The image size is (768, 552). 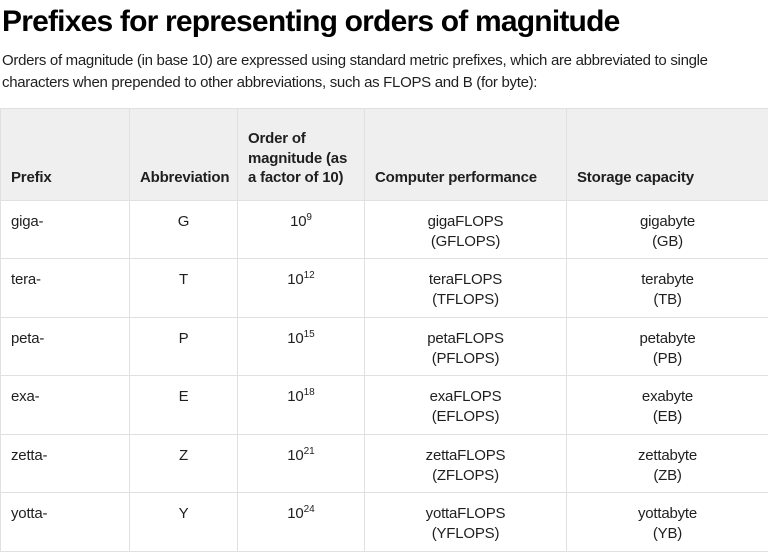 What do you see at coordinates (465, 456) in the screenshot?
I see `performance-name: zettaFLOPS` at bounding box center [465, 456].